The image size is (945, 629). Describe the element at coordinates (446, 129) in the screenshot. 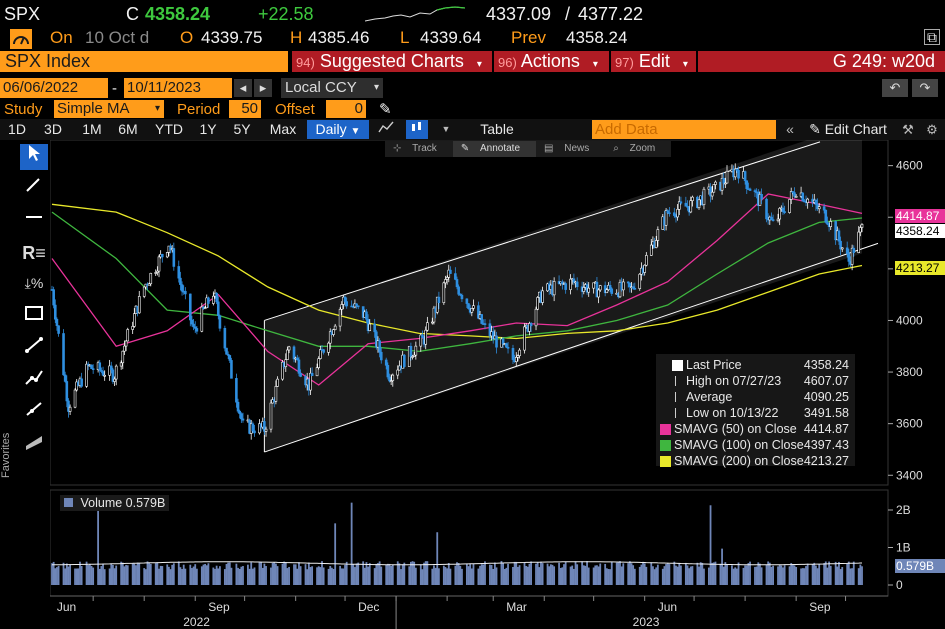

I see `chevron-down-icon: ▼` at that location.